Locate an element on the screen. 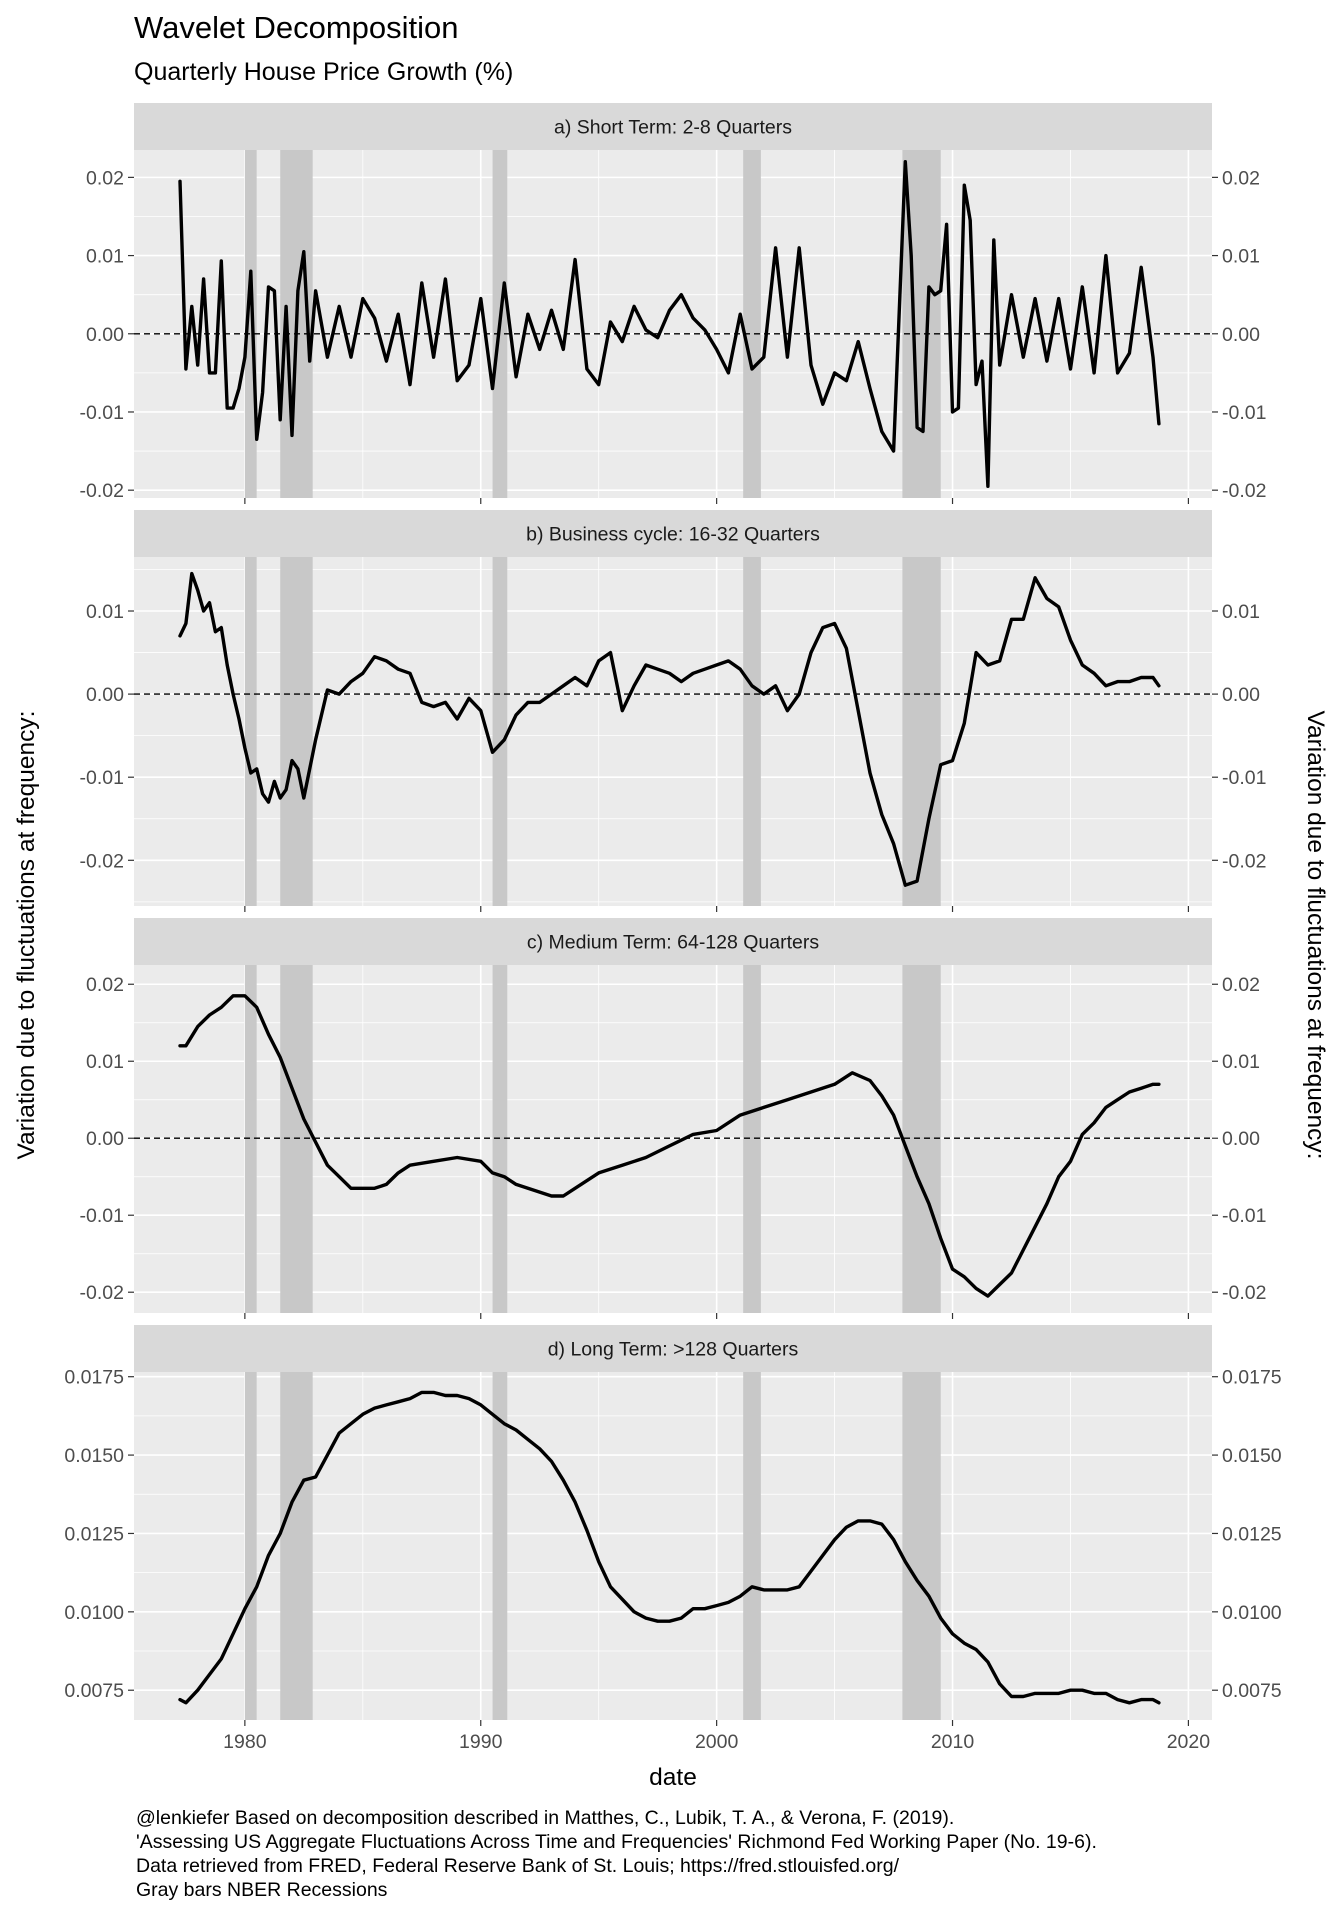  y-tick-label-right: 0.0100 is located at coordinates (1252, 1613).